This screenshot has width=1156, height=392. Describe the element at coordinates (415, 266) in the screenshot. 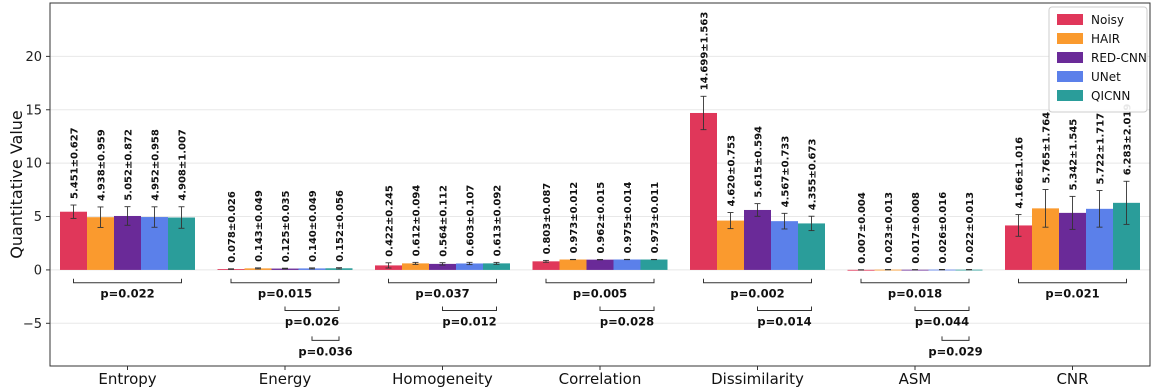

I see `bar-hair-homogeneity` at that location.